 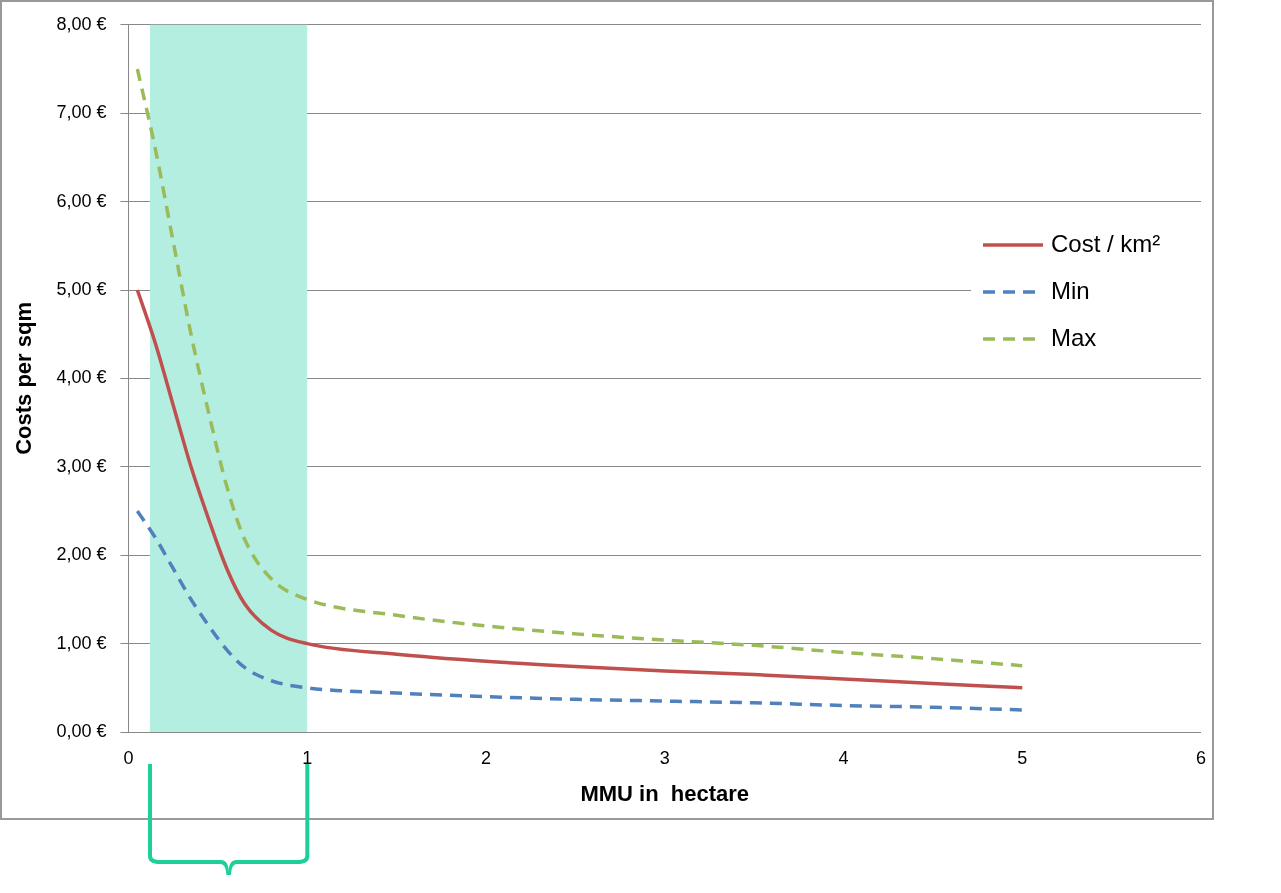 What do you see at coordinates (81, 112) in the screenshot?
I see `y-tick-label: 7,00 €` at bounding box center [81, 112].